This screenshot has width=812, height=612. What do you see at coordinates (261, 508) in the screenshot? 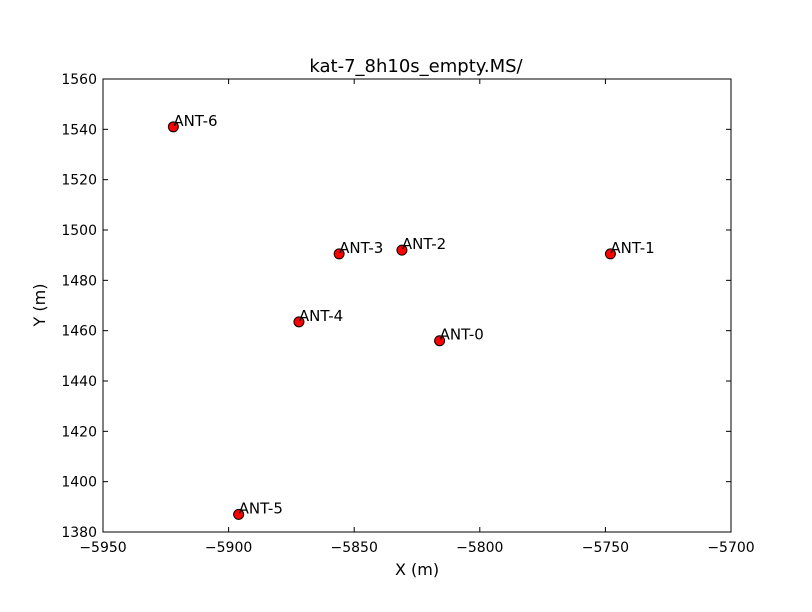
I see `data-point-label: ANT-5` at bounding box center [261, 508].